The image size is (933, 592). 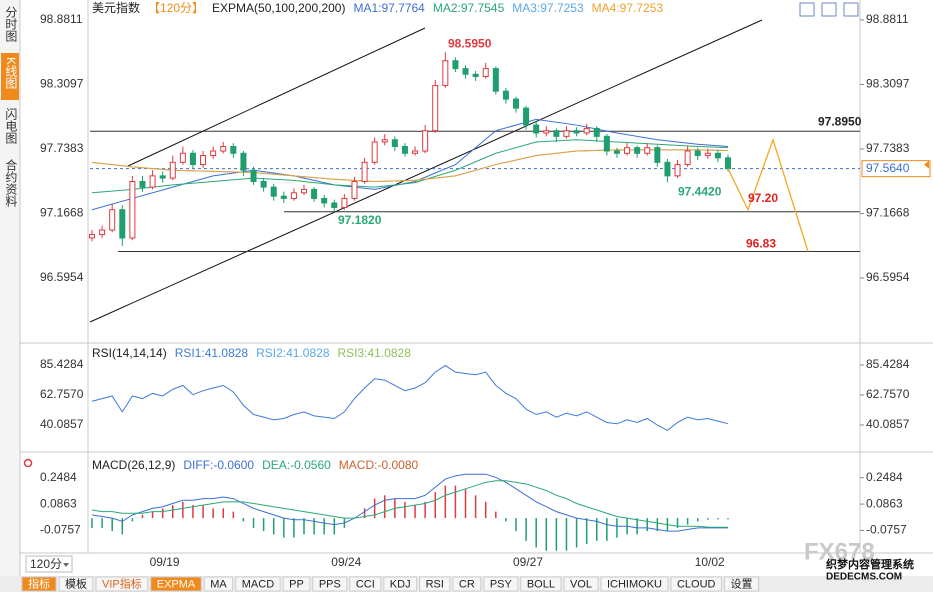 What do you see at coordinates (218, 465) in the screenshot?
I see `legend-entry: DIFF:-0.0600` at bounding box center [218, 465].